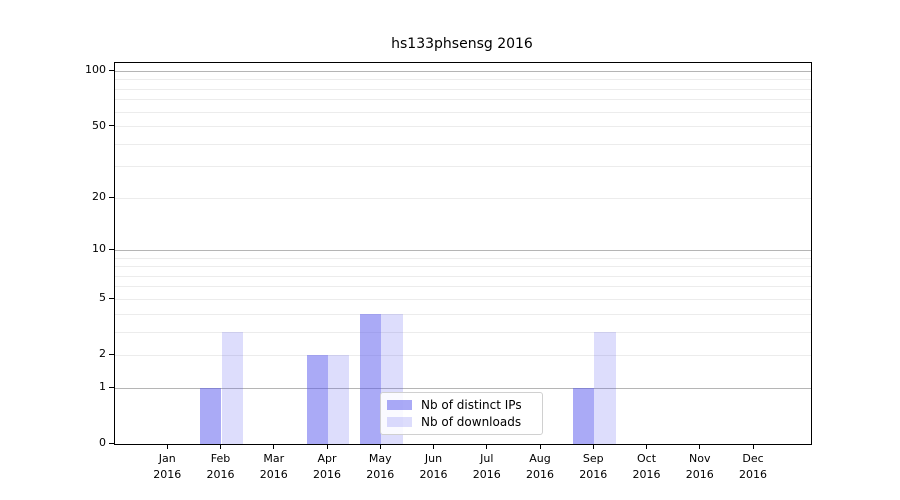  Describe the element at coordinates (471, 405) in the screenshot. I see `legend-label-distinct-ips: Nb of distinct IPs` at that location.